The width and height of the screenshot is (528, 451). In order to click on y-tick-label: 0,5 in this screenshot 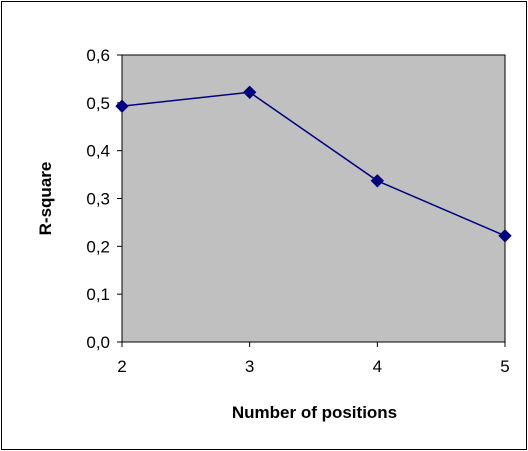, I will do `click(98, 103)`.